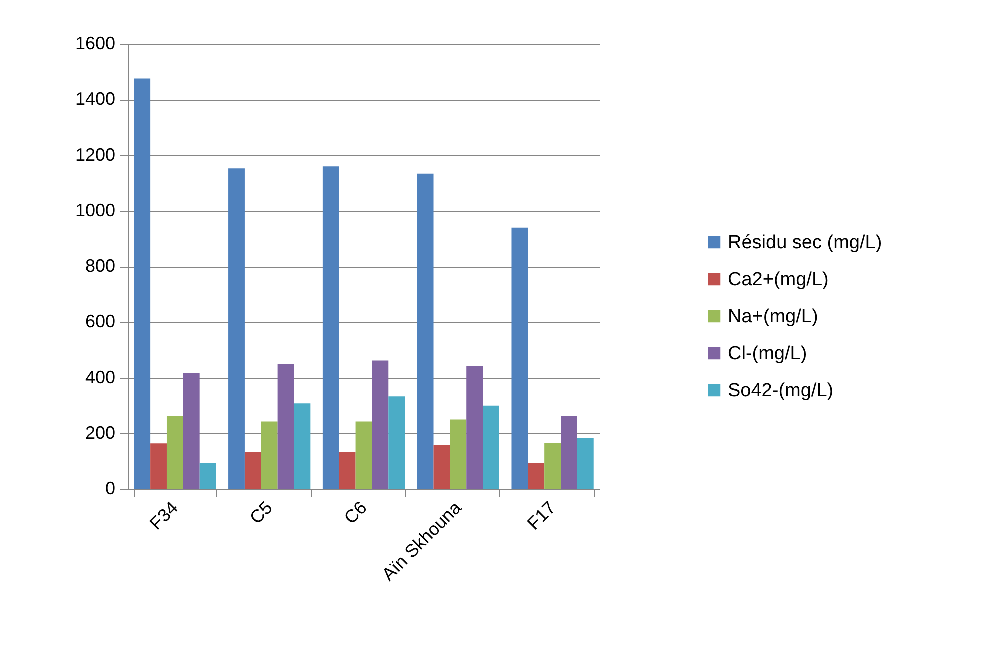  I want to click on legend-label: Na+(mg/L), so click(773, 317).